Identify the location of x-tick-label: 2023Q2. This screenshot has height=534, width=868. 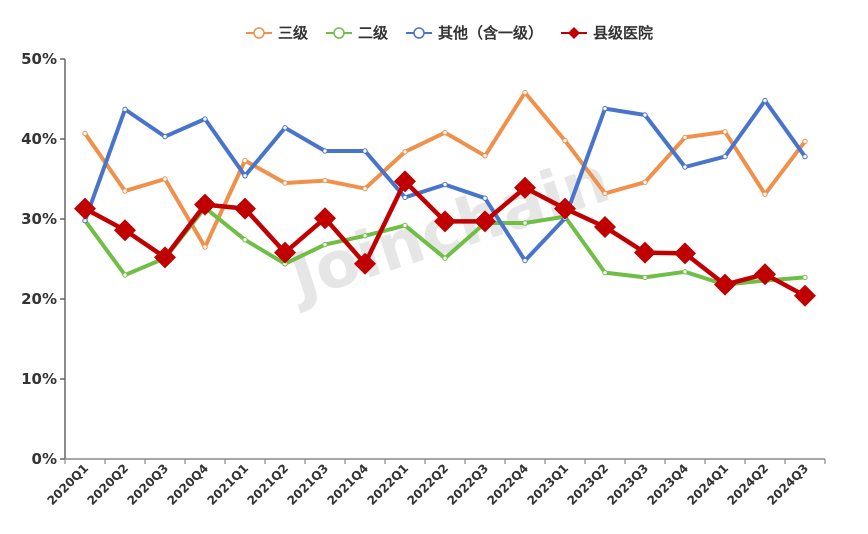
(587, 484).